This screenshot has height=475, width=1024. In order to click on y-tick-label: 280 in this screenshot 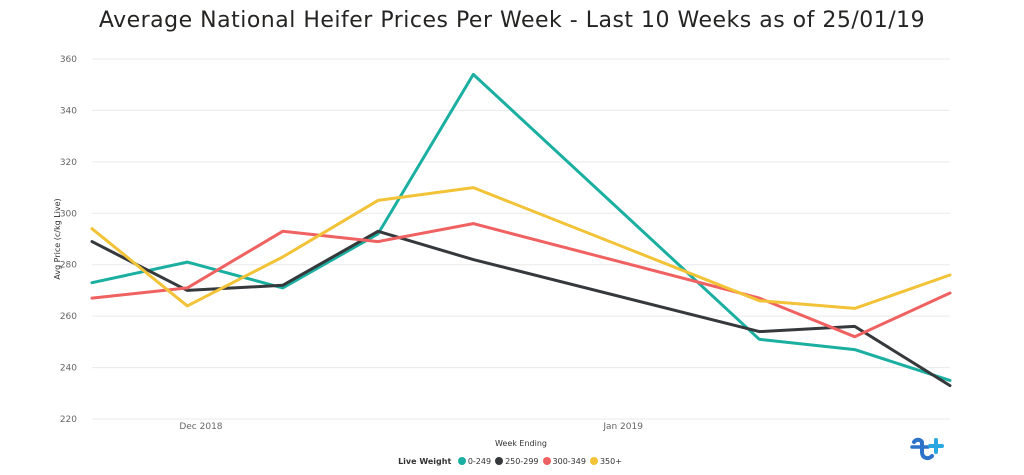, I will do `click(68, 266)`.